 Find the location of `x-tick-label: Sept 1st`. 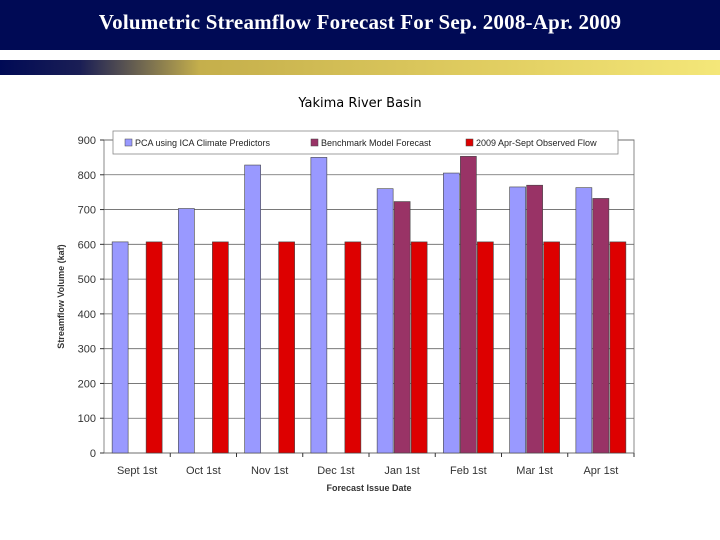

x-tick-label: Sept 1st is located at coordinates (137, 471).